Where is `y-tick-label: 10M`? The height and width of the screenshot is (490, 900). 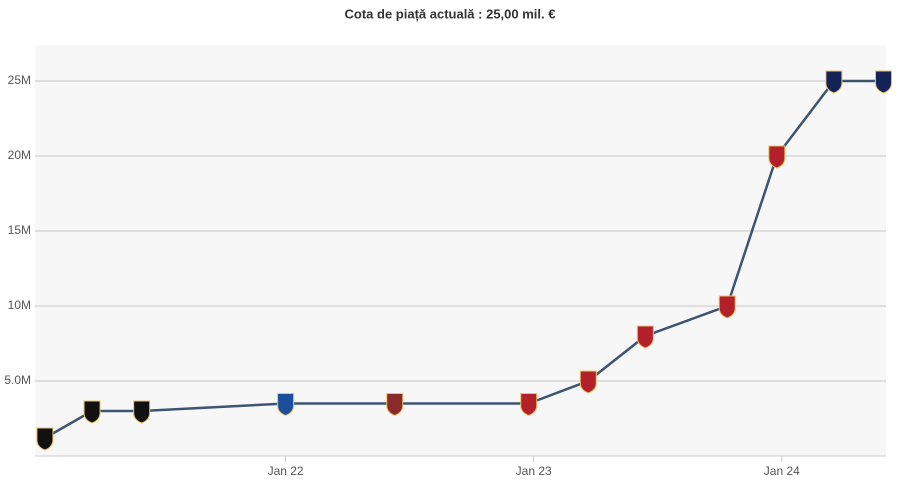
y-tick-label: 10M is located at coordinates (19, 305).